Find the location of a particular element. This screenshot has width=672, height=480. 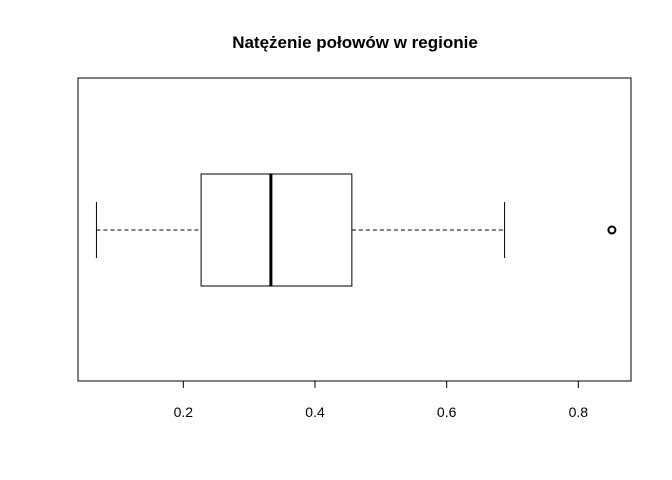

x-tick-label-0: 0.2 is located at coordinates (184, 412).